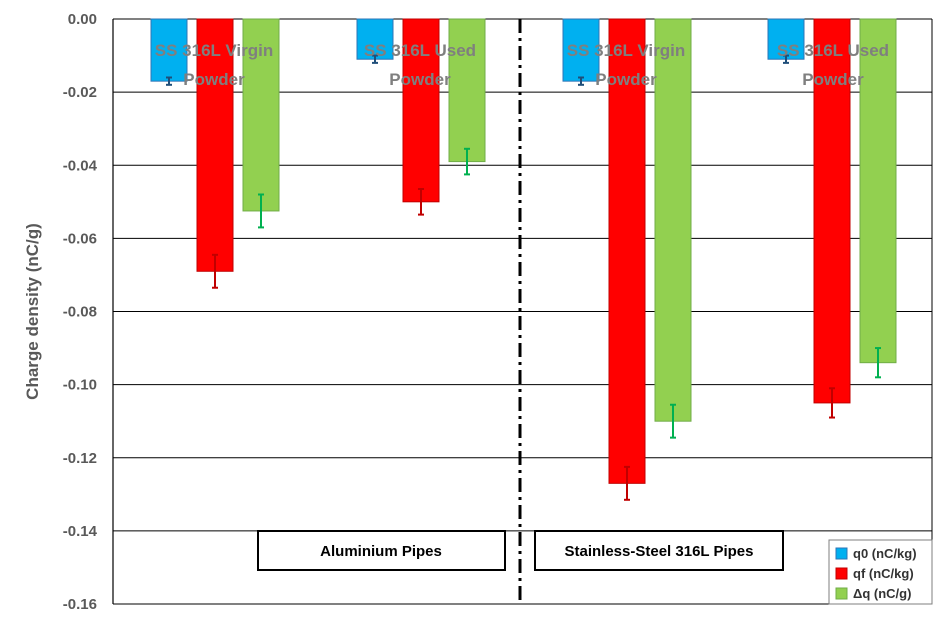 The image size is (950, 629). What do you see at coordinates (885, 553) in the screenshot?
I see `legend-label: q0 (nC/kg)` at bounding box center [885, 553].